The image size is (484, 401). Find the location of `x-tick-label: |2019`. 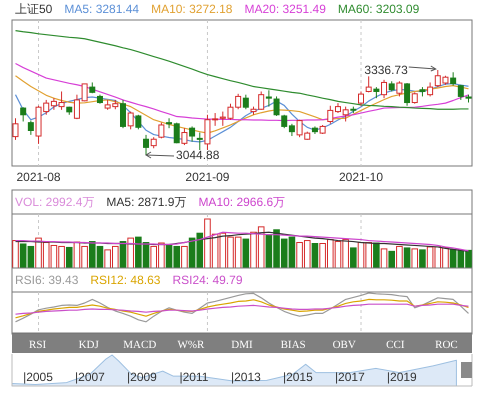

x-tick-label: |2019 is located at coordinates (402, 377).